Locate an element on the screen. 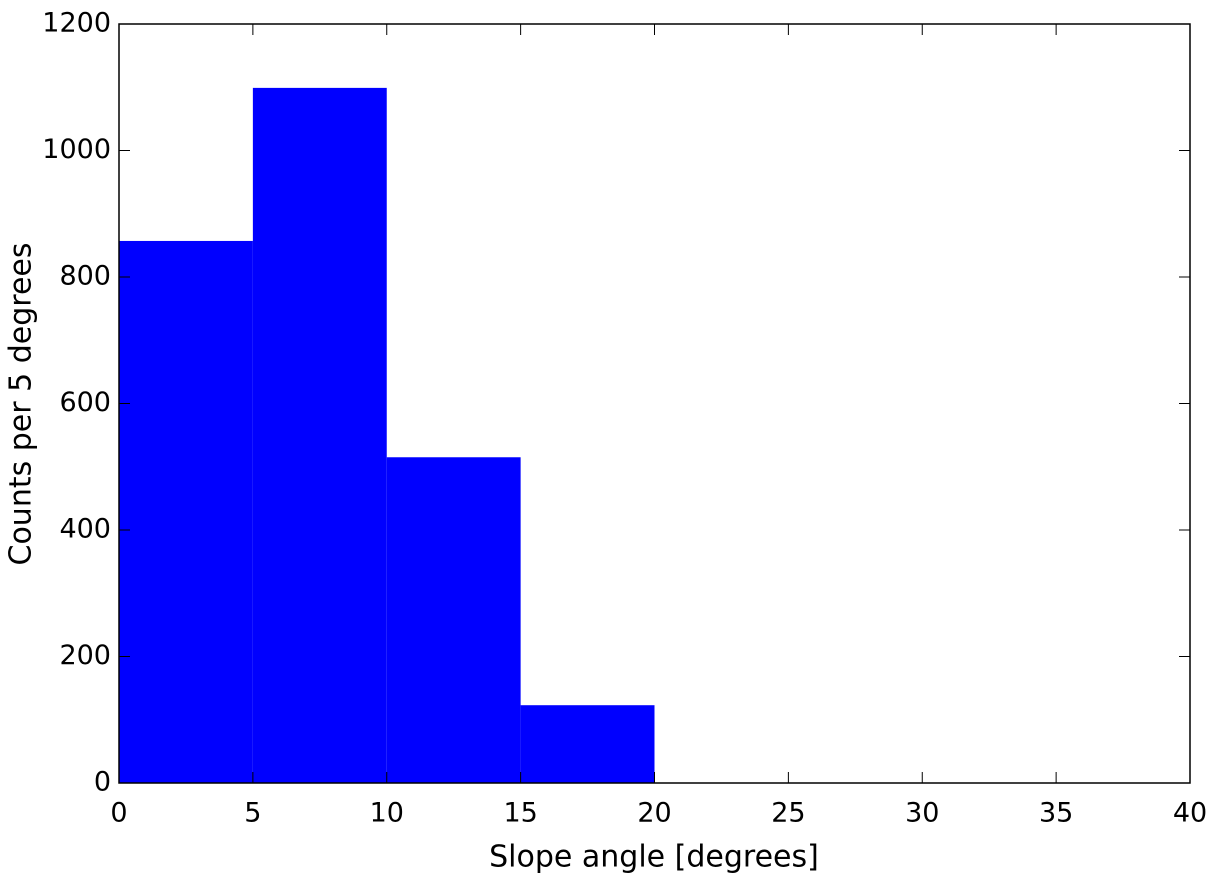 This screenshot has height=892, width=1219. x-tick-label: 5 is located at coordinates (252, 813).